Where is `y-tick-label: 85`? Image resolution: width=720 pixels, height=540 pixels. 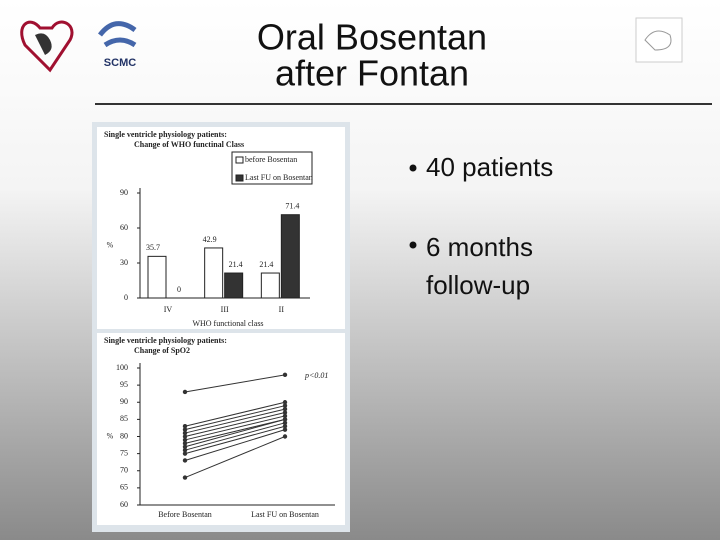 y-tick-label: 85 is located at coordinates (124, 418).